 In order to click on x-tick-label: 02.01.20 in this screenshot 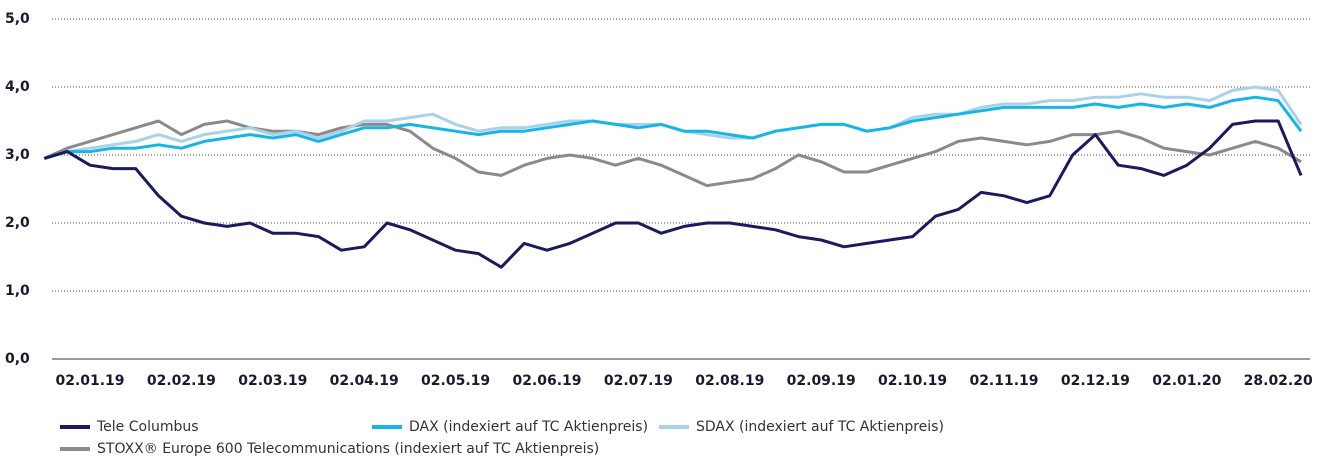, I will do `click(1186, 381)`.